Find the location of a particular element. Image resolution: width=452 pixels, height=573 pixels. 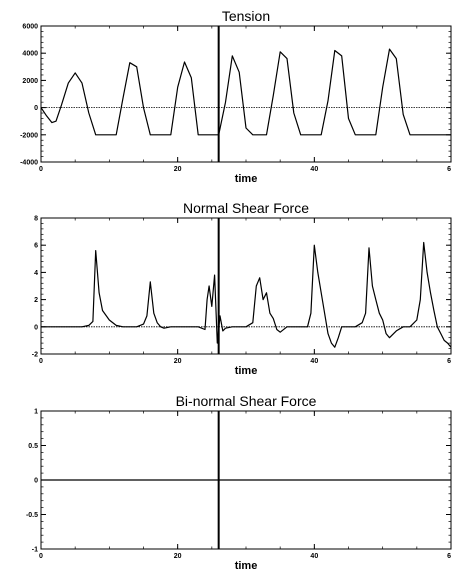

y-tick-label: 8 is located at coordinates (36, 219).